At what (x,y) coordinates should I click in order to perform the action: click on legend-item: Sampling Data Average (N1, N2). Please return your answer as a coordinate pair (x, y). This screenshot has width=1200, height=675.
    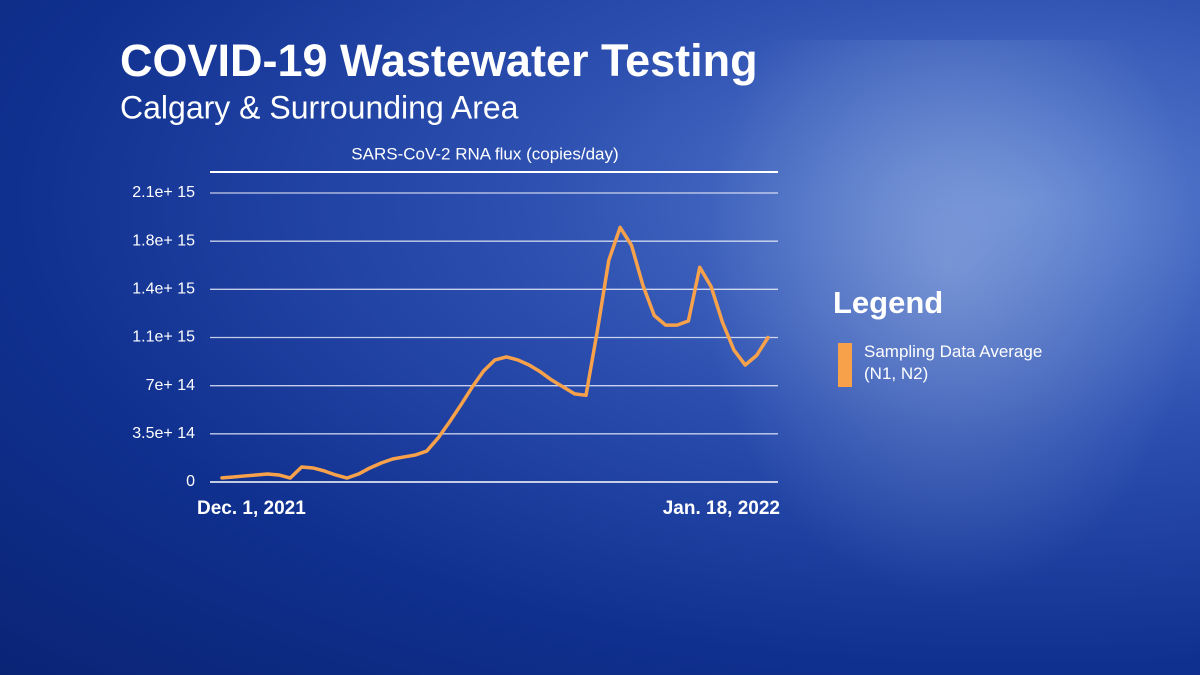
    Looking at the image, I should click on (938, 364).